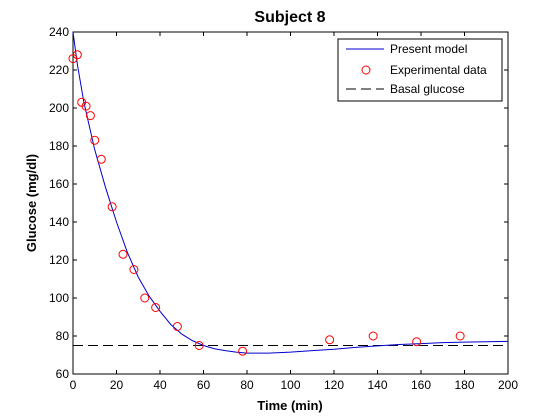  I want to click on x-tick-label: 200, so click(508, 385).